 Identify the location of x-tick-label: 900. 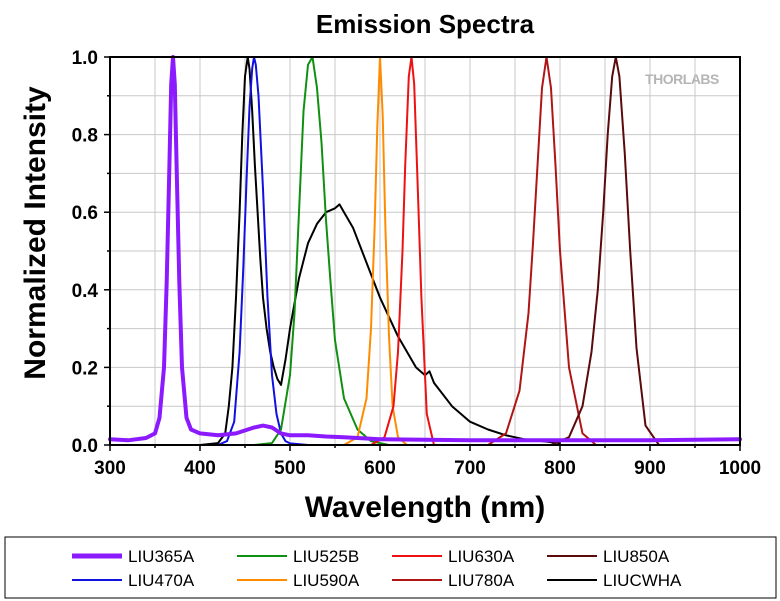
(650, 468).